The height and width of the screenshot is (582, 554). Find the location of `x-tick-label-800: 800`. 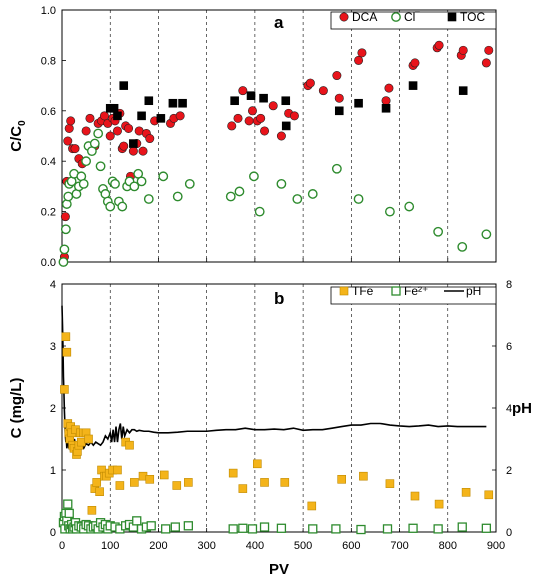

x-tick-label-800: 800 is located at coordinates (448, 546).